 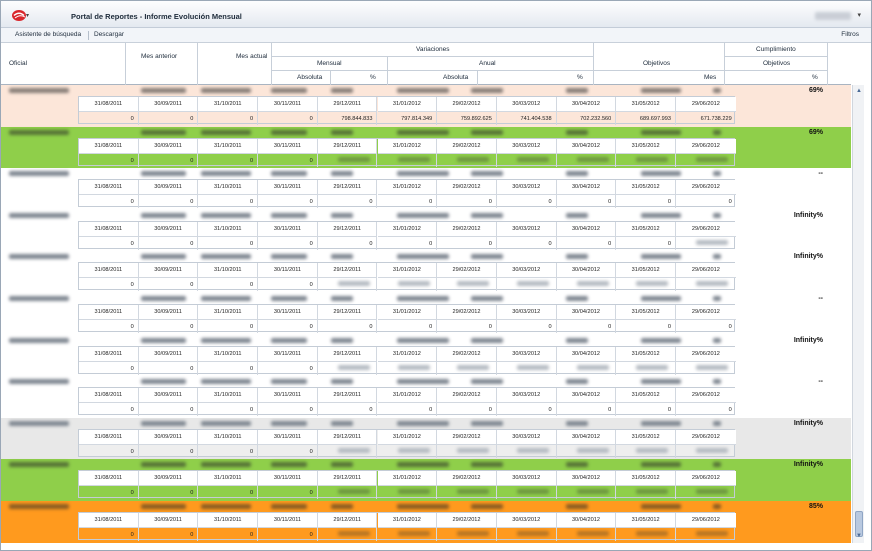 What do you see at coordinates (433, 49) in the screenshot?
I see `col-variaciones: Variaciones` at bounding box center [433, 49].